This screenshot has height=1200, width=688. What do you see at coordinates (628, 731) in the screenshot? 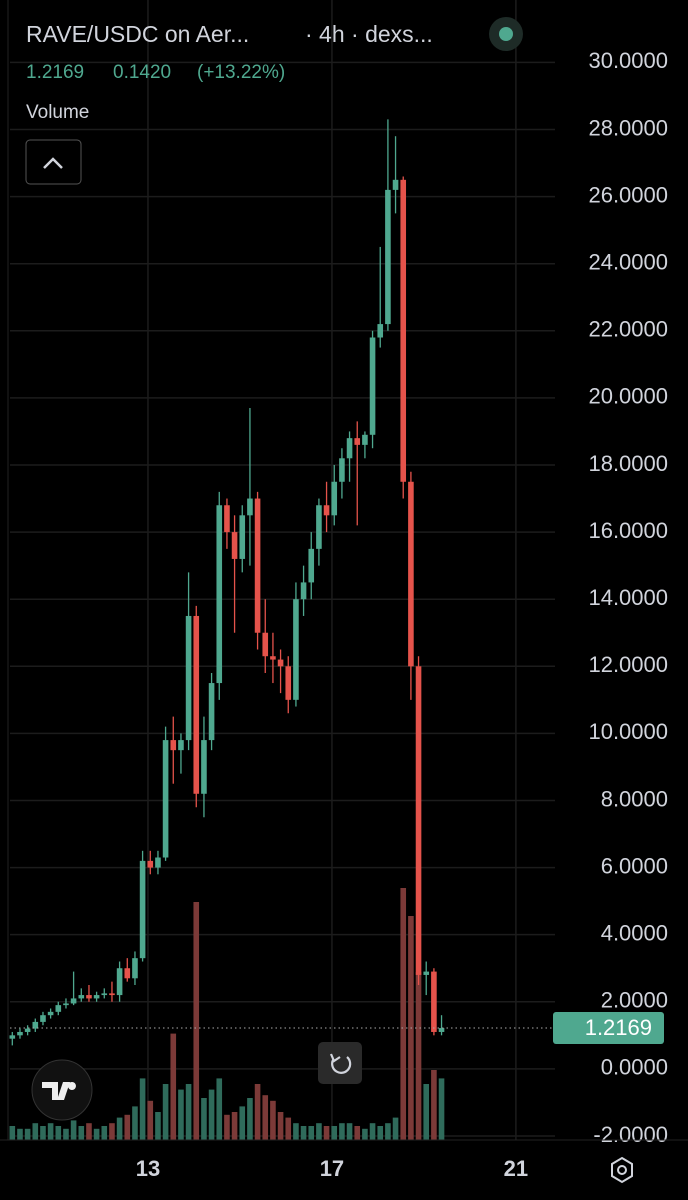
I see `y-tick-label: 10.0000` at bounding box center [628, 731].